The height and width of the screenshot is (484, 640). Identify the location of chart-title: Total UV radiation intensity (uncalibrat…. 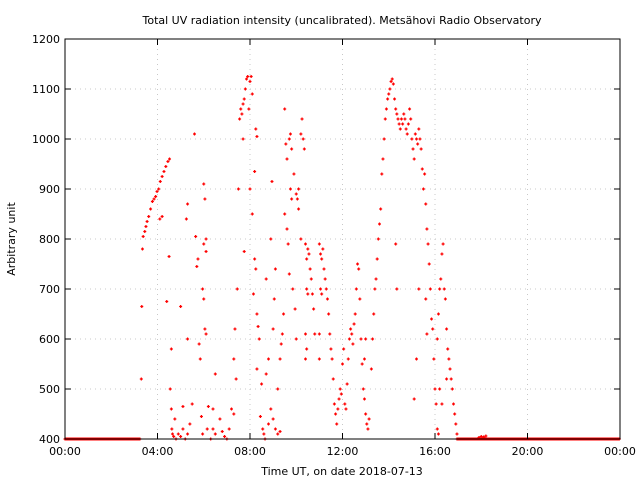
(342, 20).